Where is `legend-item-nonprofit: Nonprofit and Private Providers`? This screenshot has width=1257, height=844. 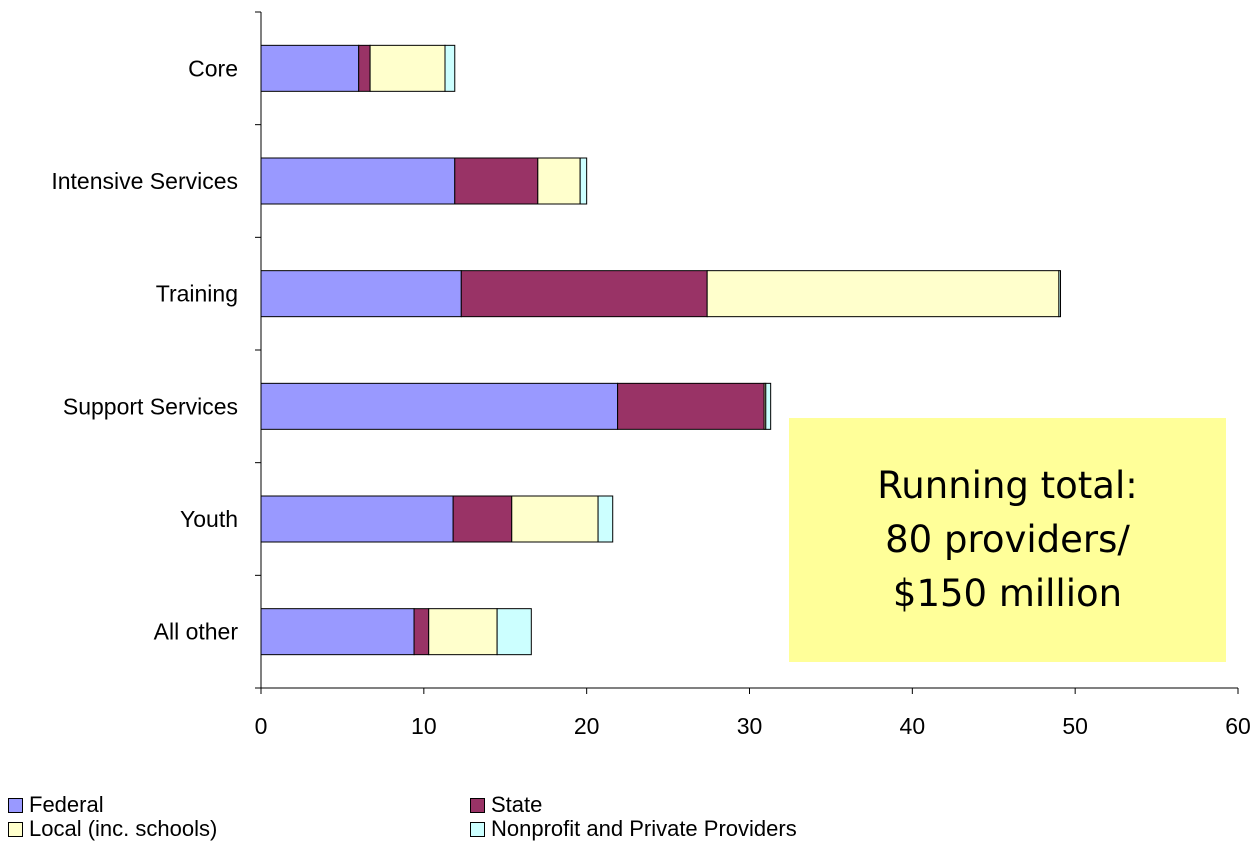 legend-item-nonprofit: Nonprofit and Private Providers is located at coordinates (633, 829).